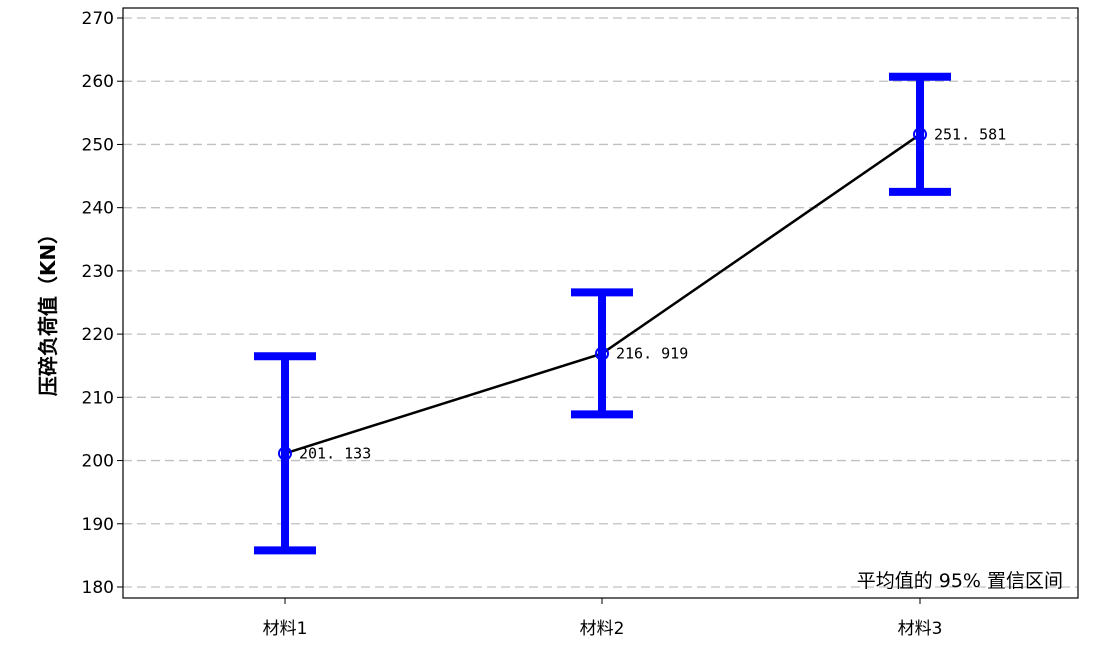  Describe the element at coordinates (98, 398) in the screenshot. I see `y-tick-label: 210` at that location.